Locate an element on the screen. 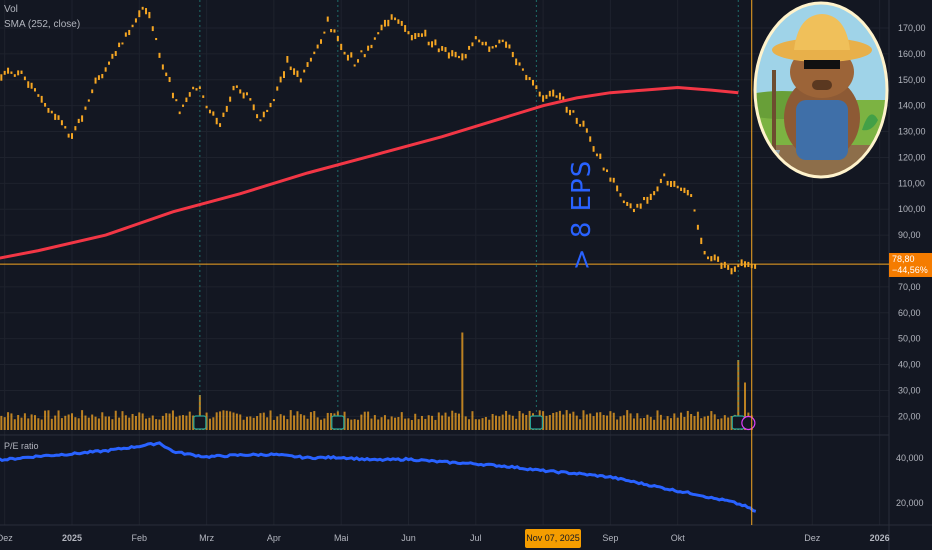 Image resolution: width=932 pixels, height=550 pixels. crosshair-date-label: Nov 07, 2025 is located at coordinates (553, 538).